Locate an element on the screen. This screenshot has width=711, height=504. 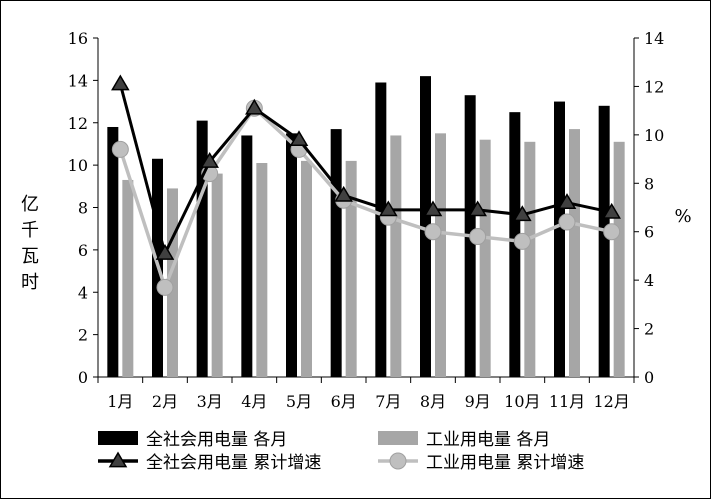
y-tick-label: 4 is located at coordinates (83, 292).